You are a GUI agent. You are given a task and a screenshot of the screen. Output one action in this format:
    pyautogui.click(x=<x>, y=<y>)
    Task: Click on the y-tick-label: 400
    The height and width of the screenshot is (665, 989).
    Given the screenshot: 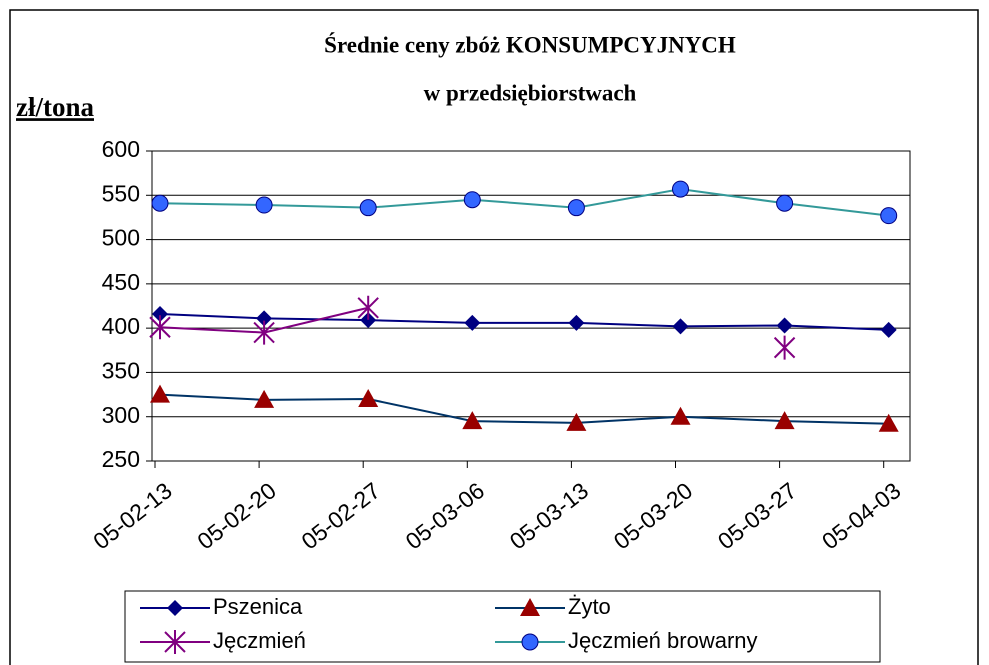 What is the action you would take?
    pyautogui.click(x=121, y=326)
    